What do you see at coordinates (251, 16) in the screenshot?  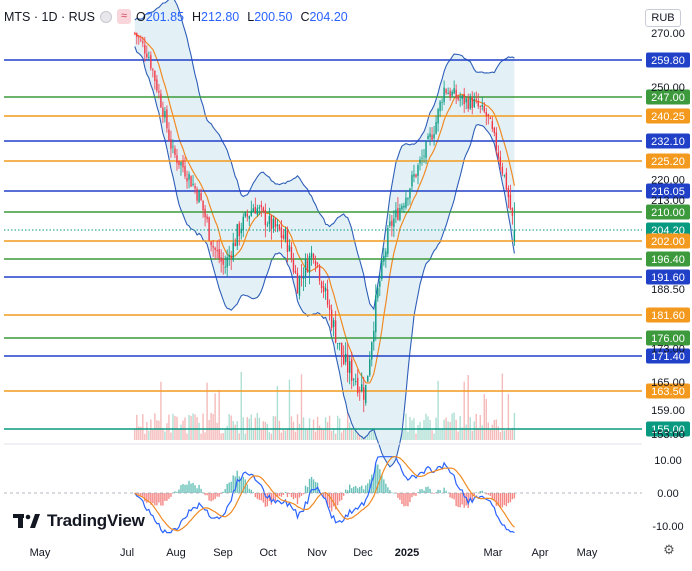 I see `low-key: L` at bounding box center [251, 16].